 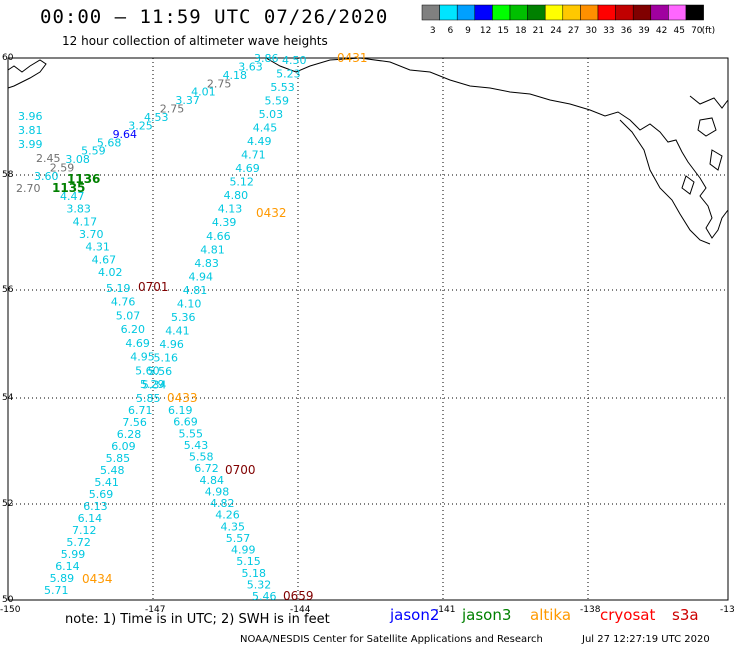 What do you see at coordinates (95, 506) in the screenshot?
I see `swh-value: 6.13` at bounding box center [95, 506].